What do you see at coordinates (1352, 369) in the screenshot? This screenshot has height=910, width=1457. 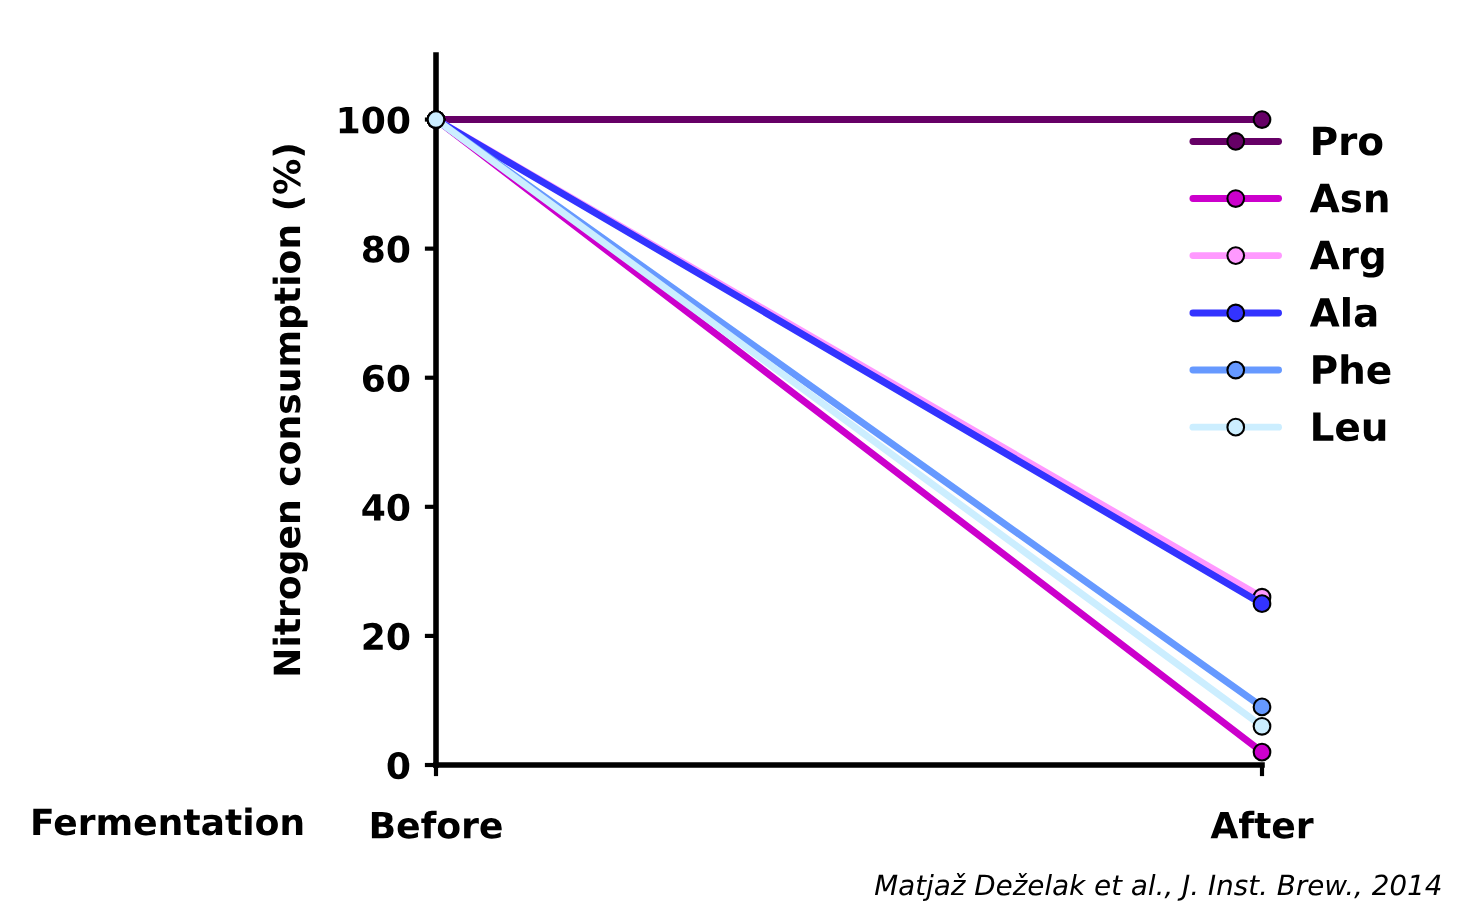 I see `legend-label: Phe` at bounding box center [1352, 369].